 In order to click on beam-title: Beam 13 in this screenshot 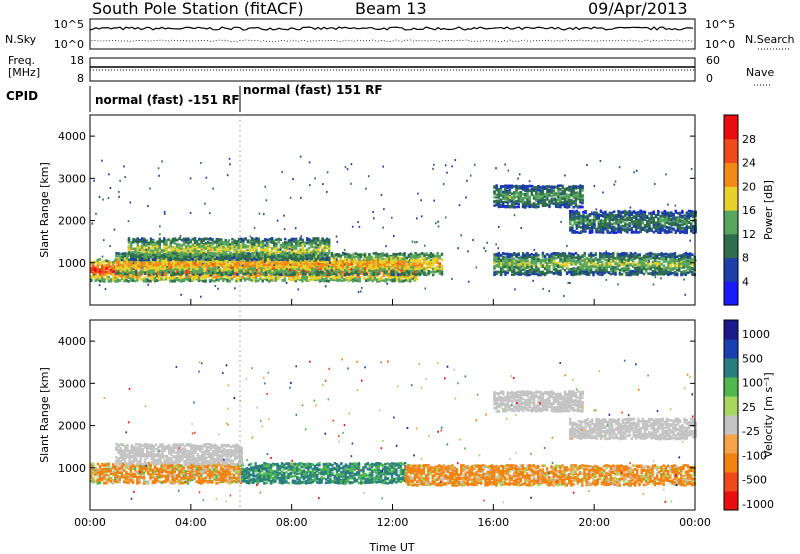, I will do `click(391, 9)`.